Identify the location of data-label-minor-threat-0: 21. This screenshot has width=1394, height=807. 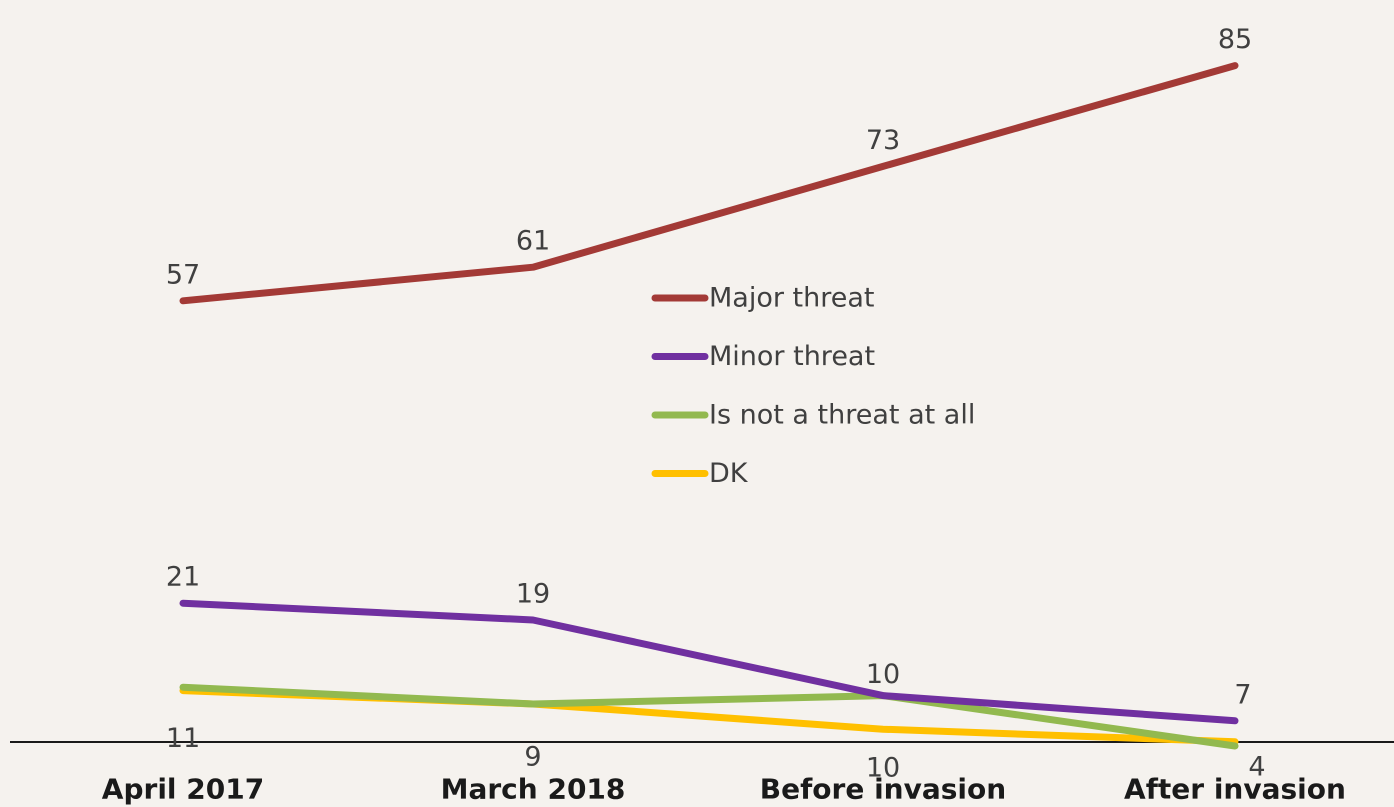
(183, 577).